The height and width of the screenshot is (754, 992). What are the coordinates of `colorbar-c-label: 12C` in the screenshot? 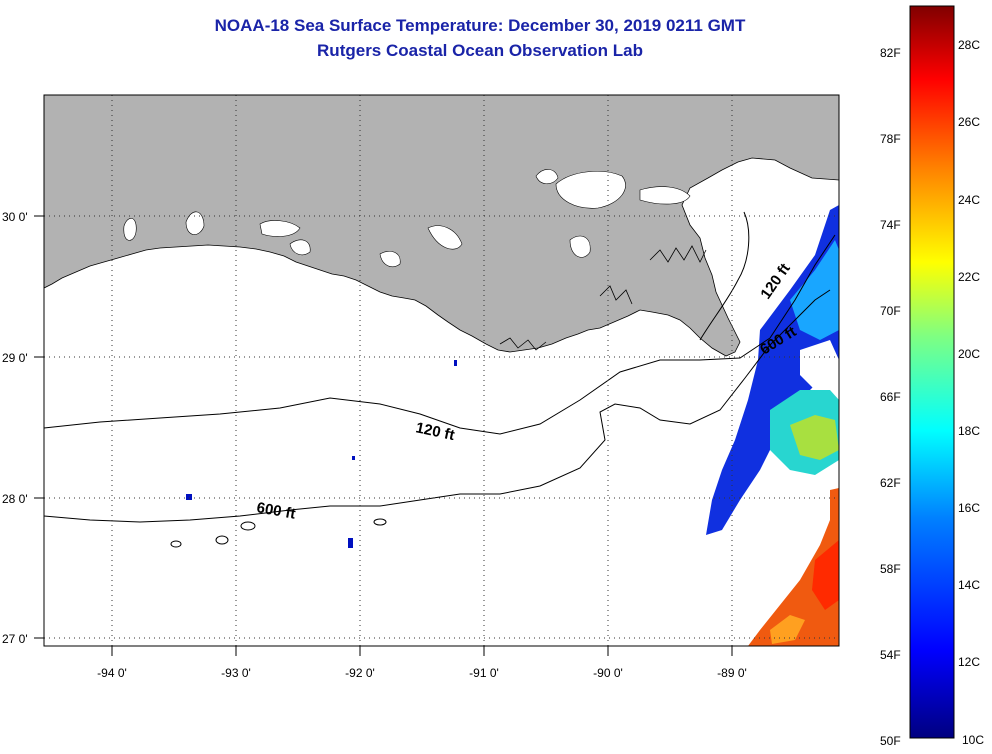 It's located at (969, 662).